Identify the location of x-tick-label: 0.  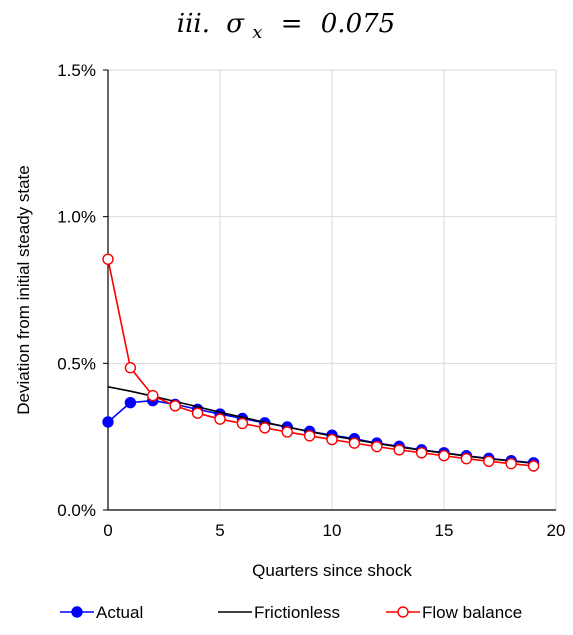
(107, 530).